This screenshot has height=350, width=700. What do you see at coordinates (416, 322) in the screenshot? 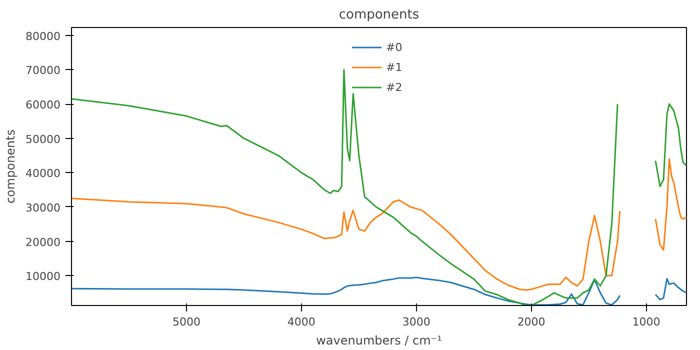
I see `x-tick-label: 3000` at bounding box center [416, 322].